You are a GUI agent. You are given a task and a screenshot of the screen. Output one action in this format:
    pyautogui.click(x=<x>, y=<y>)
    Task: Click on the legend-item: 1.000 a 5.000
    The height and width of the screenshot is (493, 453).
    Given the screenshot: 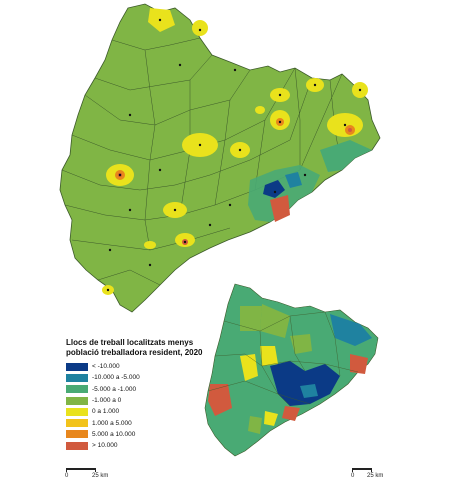 What is the action you would take?
    pyautogui.click(x=141, y=422)
    